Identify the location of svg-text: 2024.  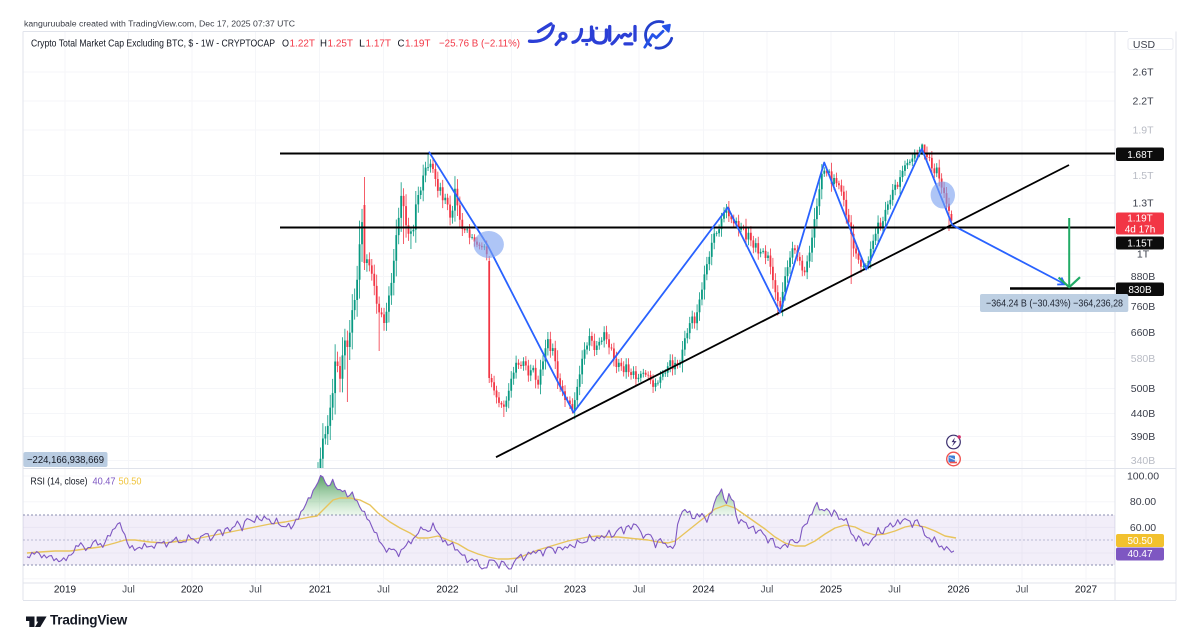
(703, 590).